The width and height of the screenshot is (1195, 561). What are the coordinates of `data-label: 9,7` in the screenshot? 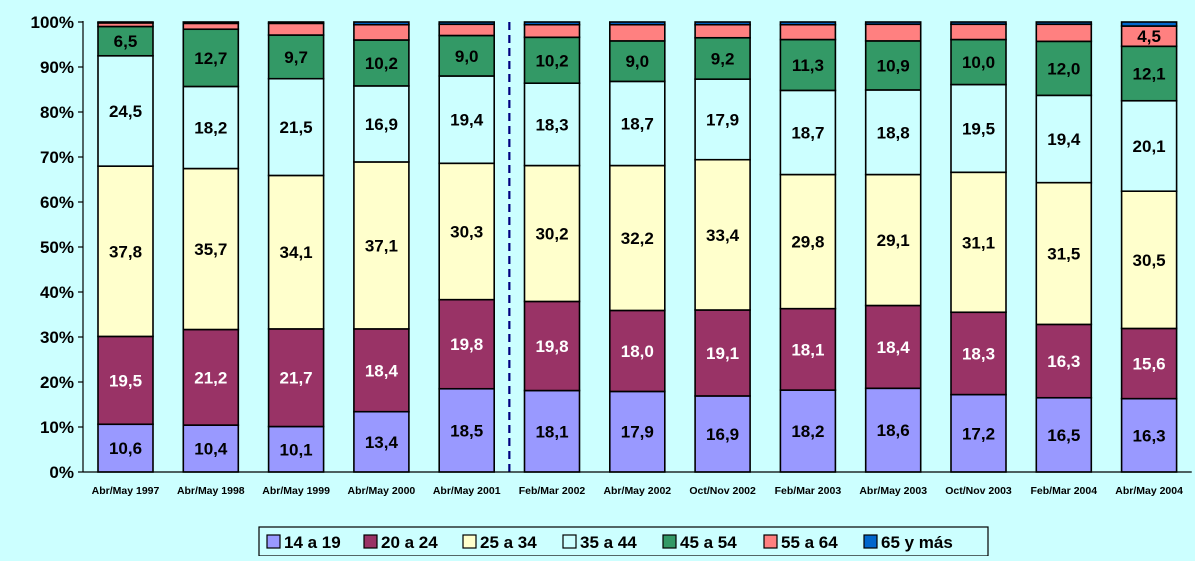 It's located at (296, 57).